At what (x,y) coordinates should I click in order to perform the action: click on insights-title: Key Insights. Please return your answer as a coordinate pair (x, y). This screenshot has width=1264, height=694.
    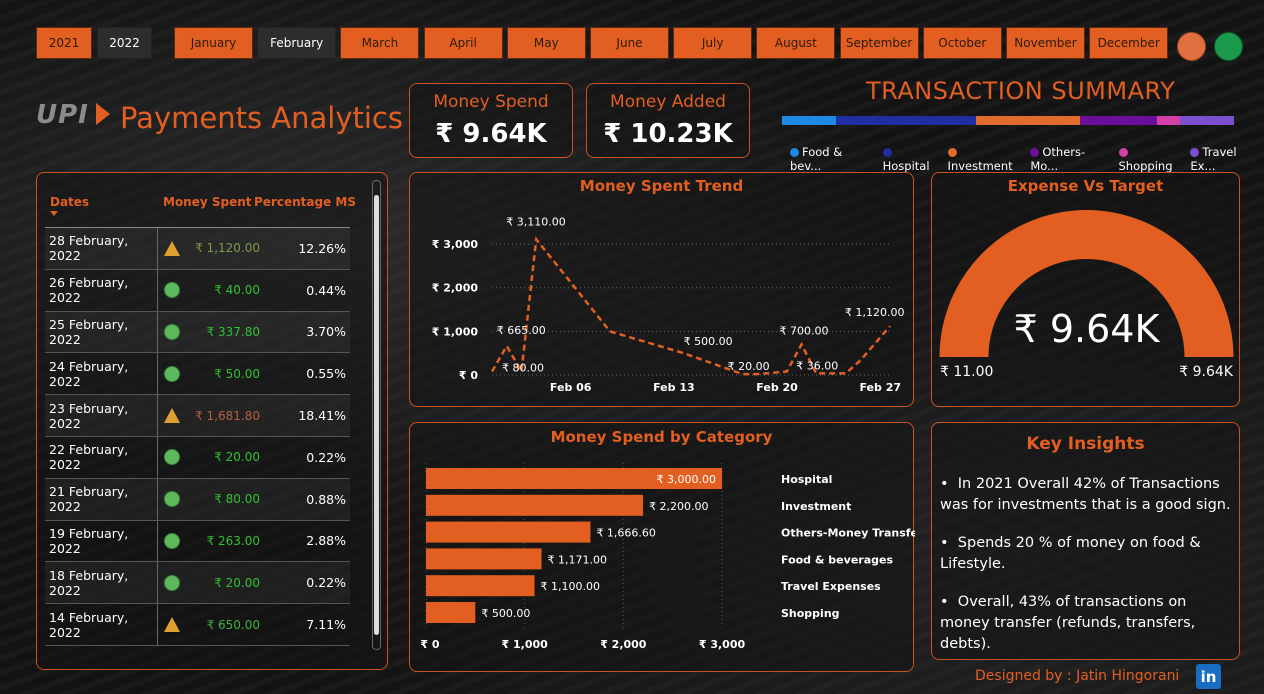
    Looking at the image, I should click on (1085, 444).